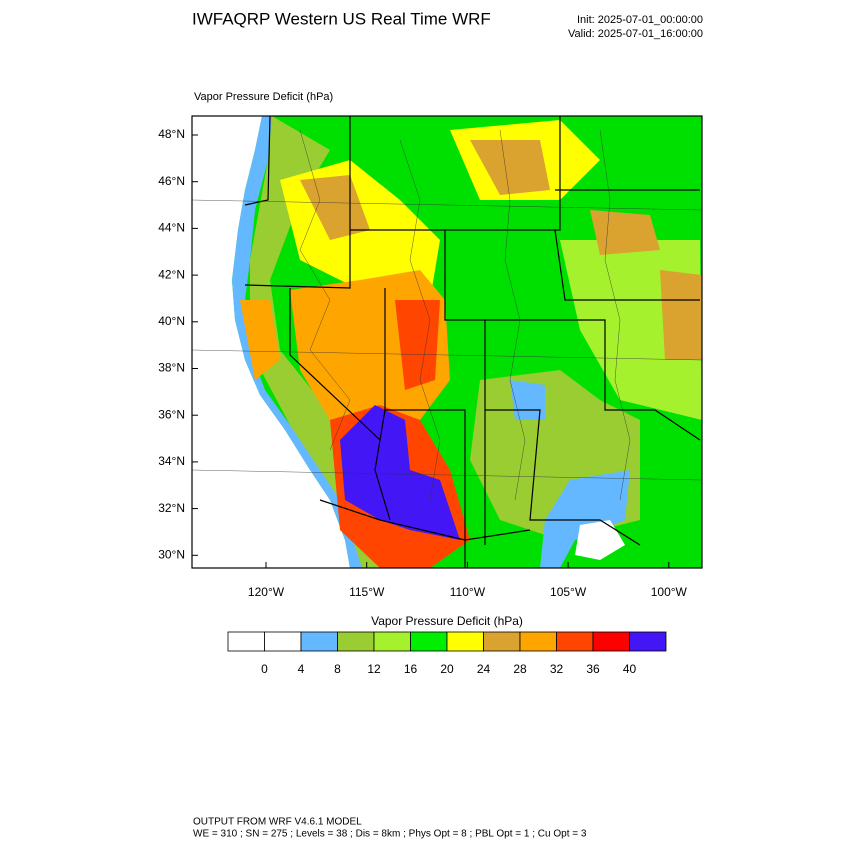 This screenshot has height=850, width=850. Describe the element at coordinates (484, 669) in the screenshot. I see `colorbar-label: 24` at that location.